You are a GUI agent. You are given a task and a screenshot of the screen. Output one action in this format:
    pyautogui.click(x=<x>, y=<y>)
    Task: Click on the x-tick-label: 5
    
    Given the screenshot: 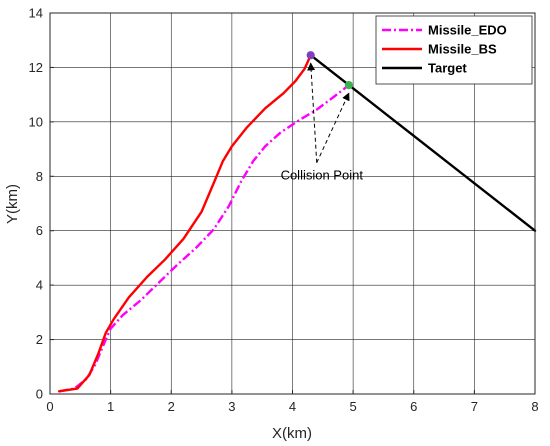 What is the action you would take?
    pyautogui.click(x=353, y=406)
    